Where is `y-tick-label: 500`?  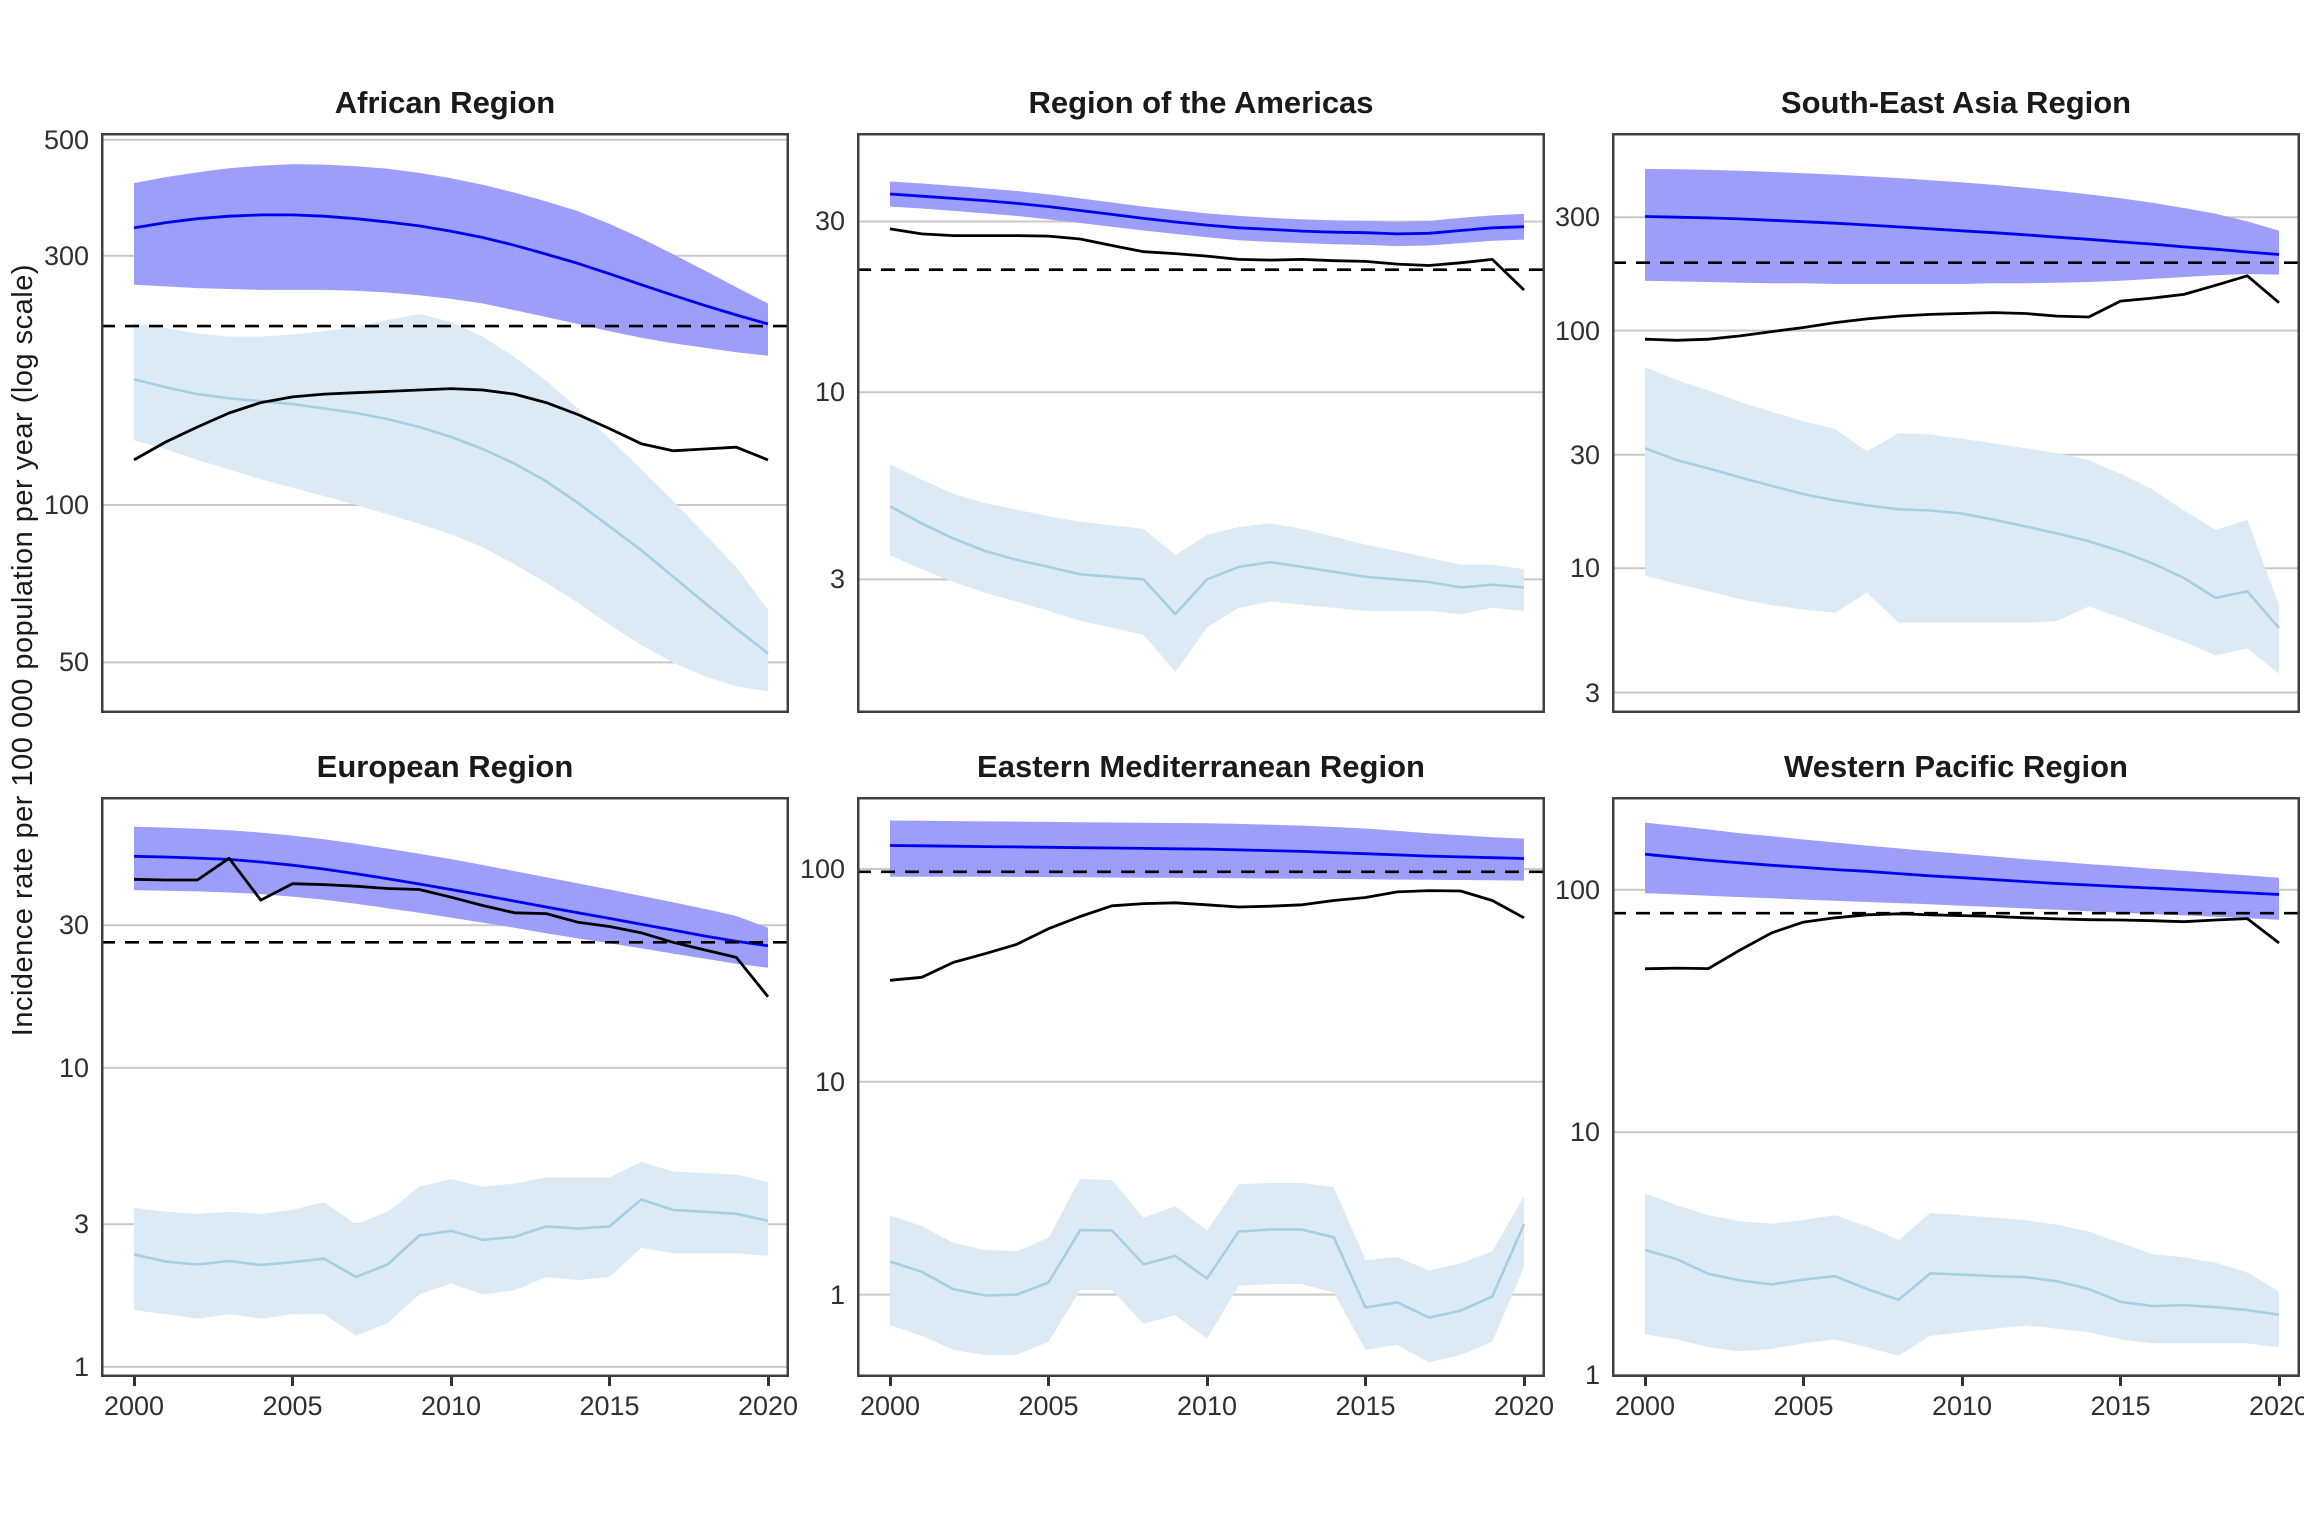
y-tick-label: 500 is located at coordinates (66, 139).